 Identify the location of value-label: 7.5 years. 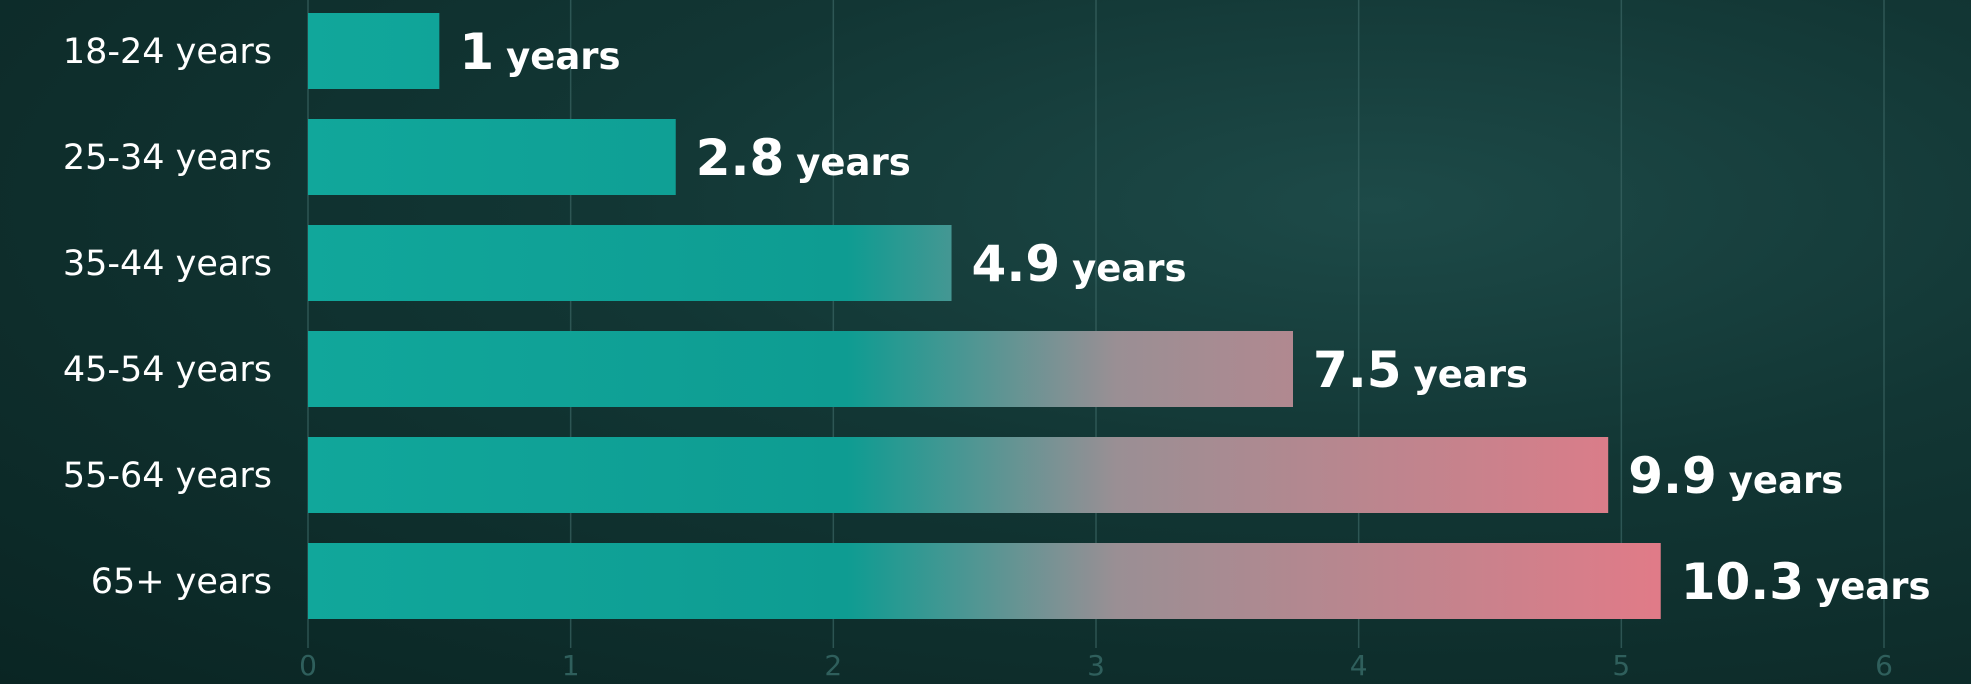
(1420, 370).